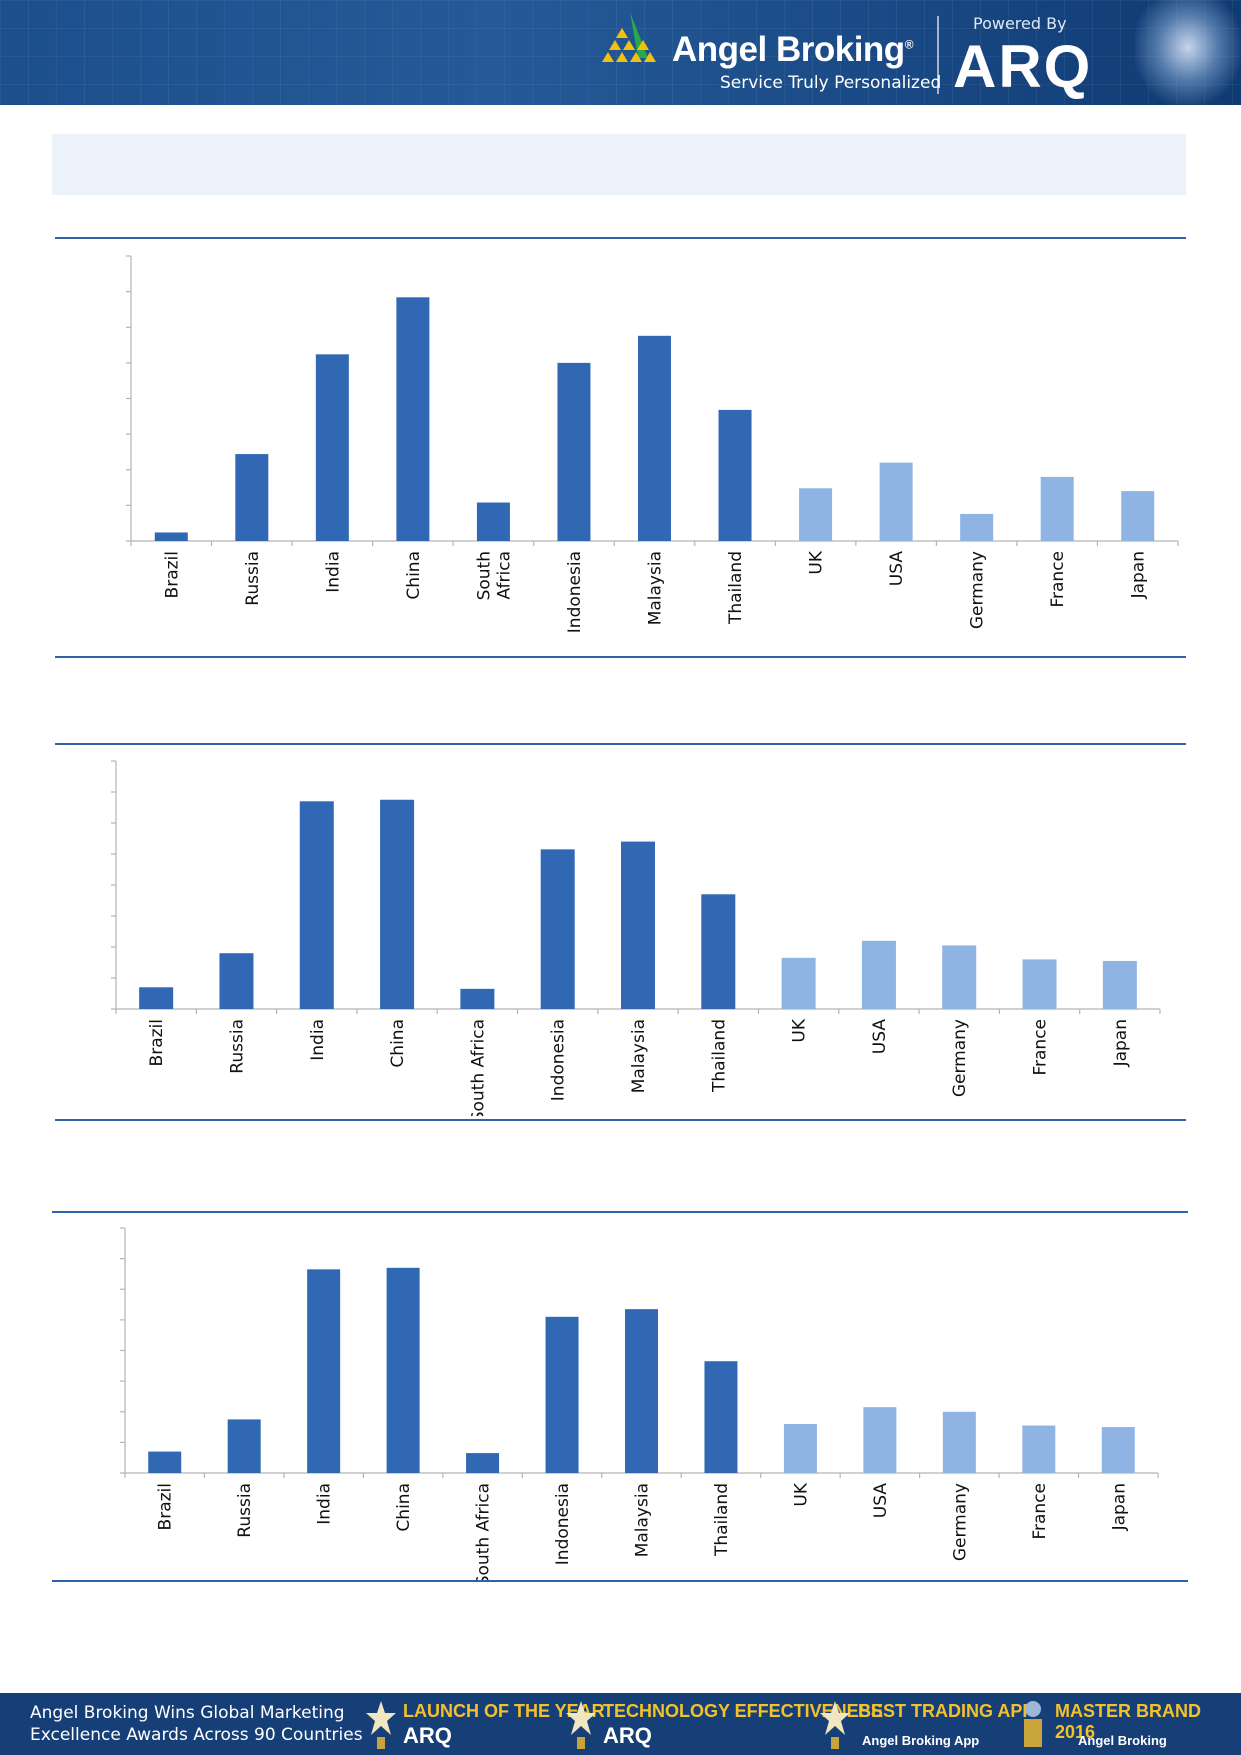  I want to click on chart1-bottom-rule, so click(620, 657).